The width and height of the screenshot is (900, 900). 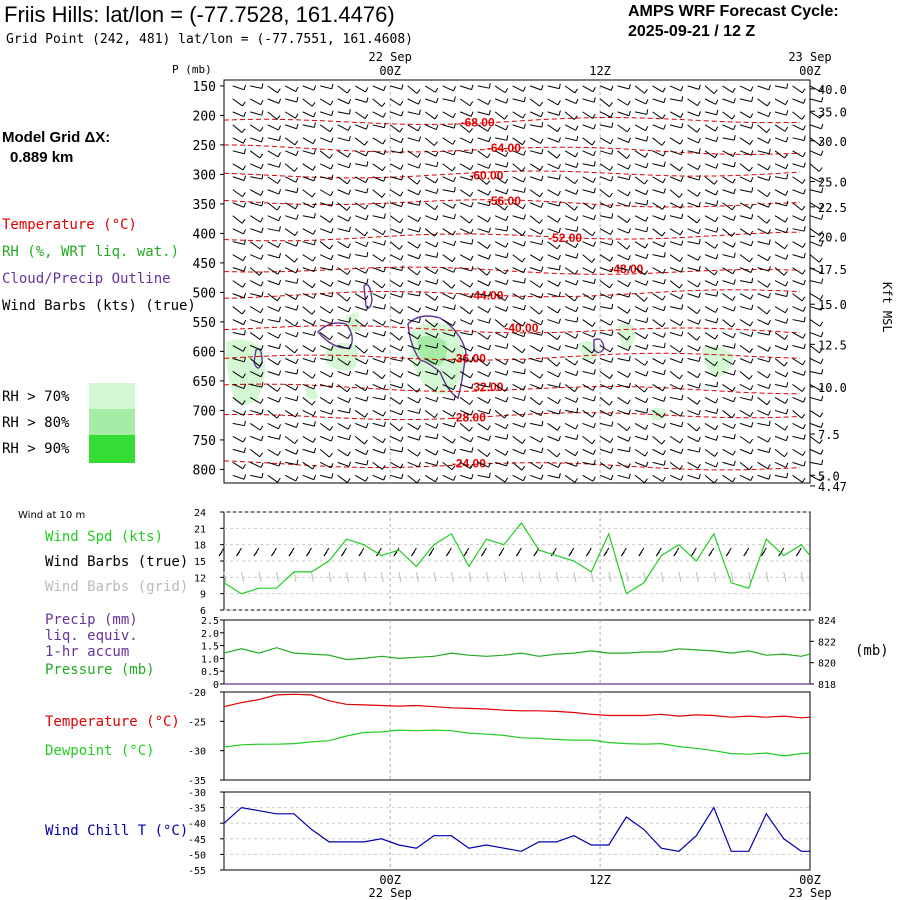 What do you see at coordinates (290, 554) in the screenshot?
I see `surface-wind-barb-flag` at bounding box center [290, 554].